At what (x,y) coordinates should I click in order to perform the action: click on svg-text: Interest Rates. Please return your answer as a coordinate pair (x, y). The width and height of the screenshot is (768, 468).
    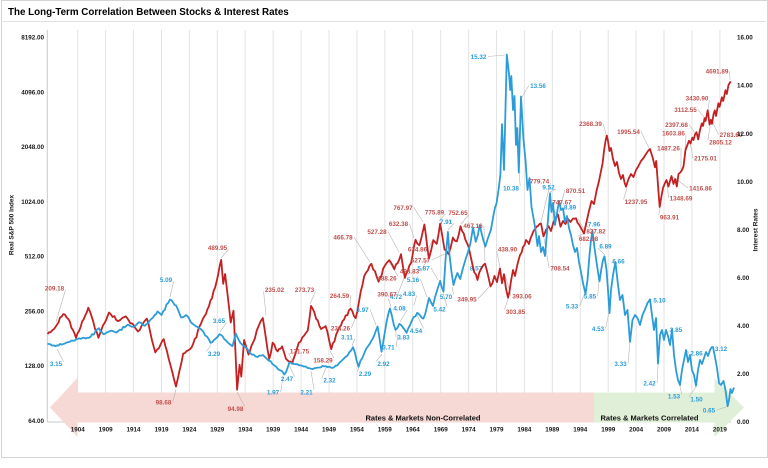
    Looking at the image, I should click on (756, 229).